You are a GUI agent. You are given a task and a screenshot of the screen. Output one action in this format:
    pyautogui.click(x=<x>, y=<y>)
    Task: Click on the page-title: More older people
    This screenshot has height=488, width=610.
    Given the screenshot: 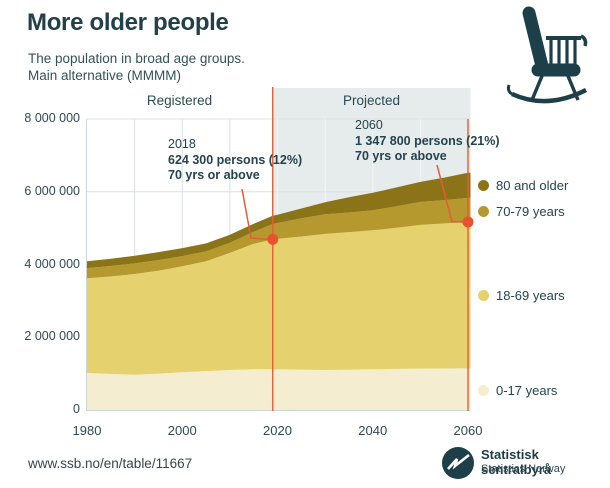 What is the action you would take?
    pyautogui.click(x=128, y=22)
    